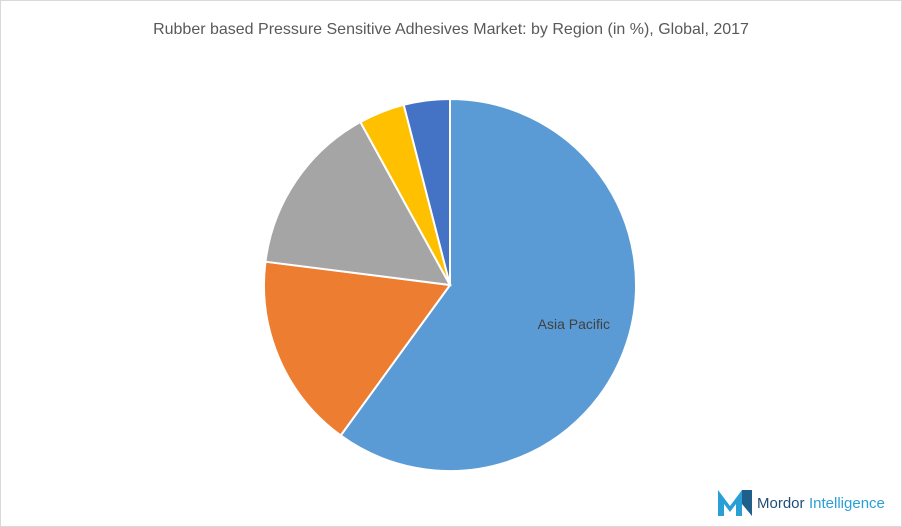  I want to click on slice-label: Asia Pacific, so click(574, 324).